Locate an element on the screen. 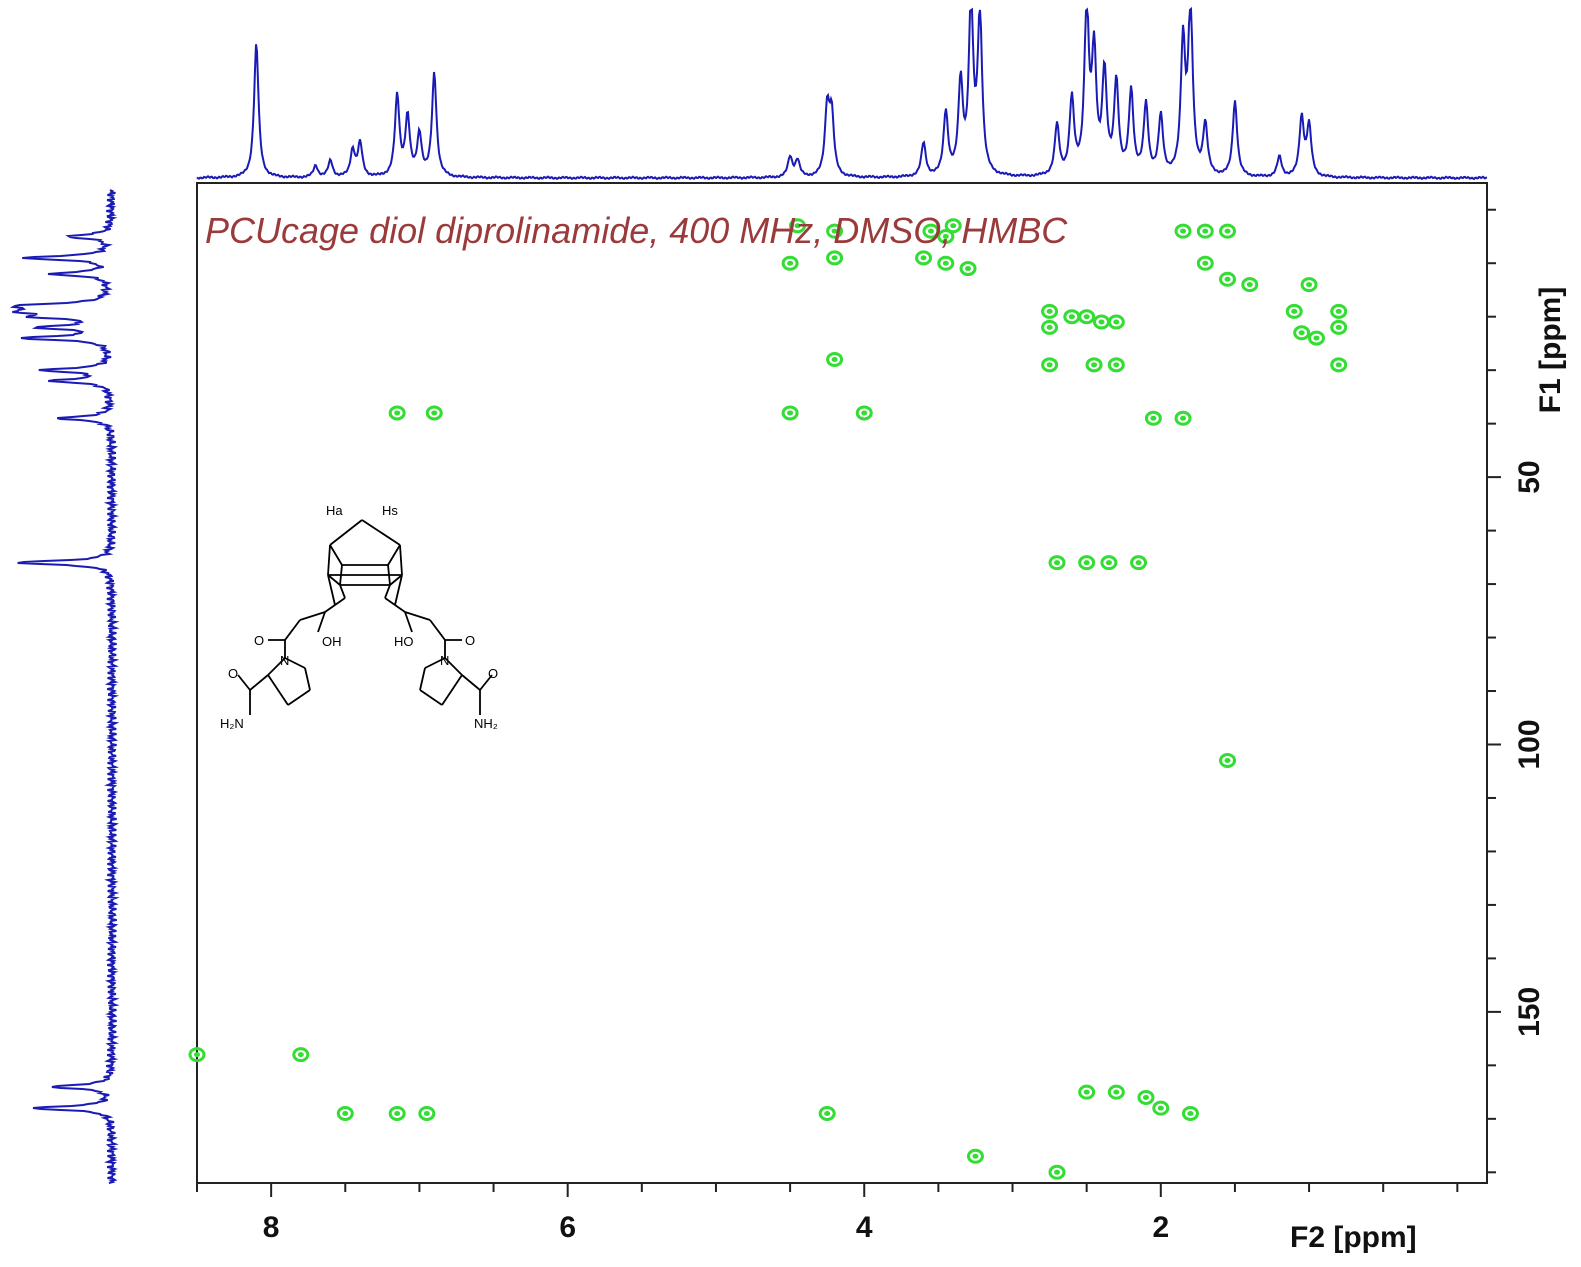 Image resolution: width=1581 pixels, height=1267 pixels. x-axis: 8 6 4 2 is located at coordinates (827, 1213).